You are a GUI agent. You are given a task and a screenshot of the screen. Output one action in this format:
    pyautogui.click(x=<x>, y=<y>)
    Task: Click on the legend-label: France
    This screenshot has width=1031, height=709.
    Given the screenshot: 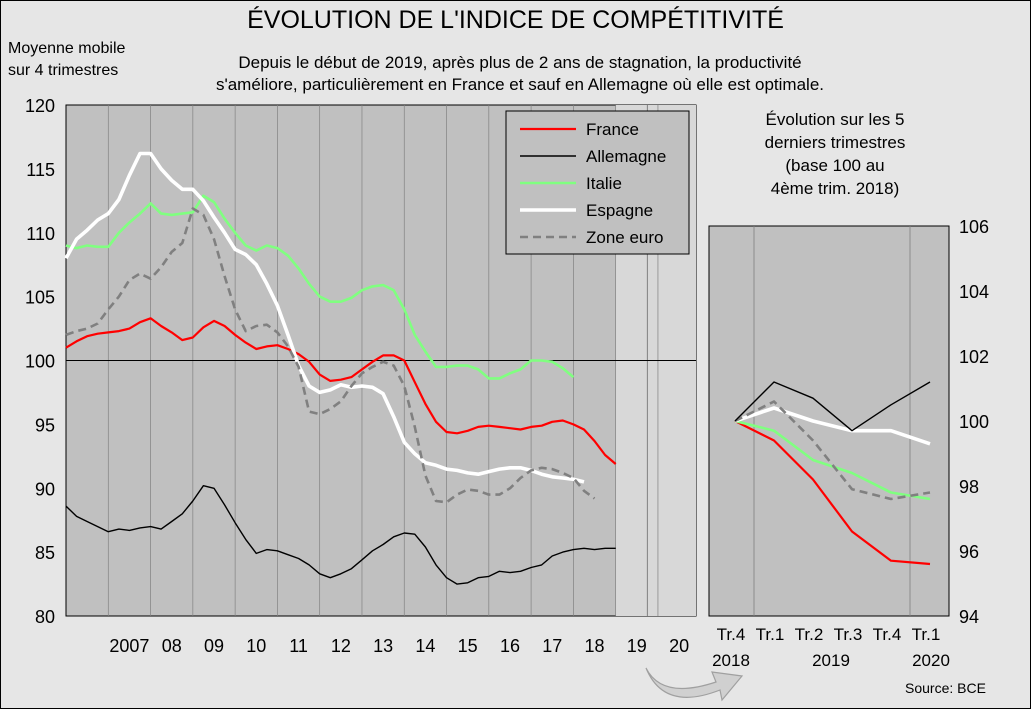 What is the action you would take?
    pyautogui.click(x=612, y=129)
    